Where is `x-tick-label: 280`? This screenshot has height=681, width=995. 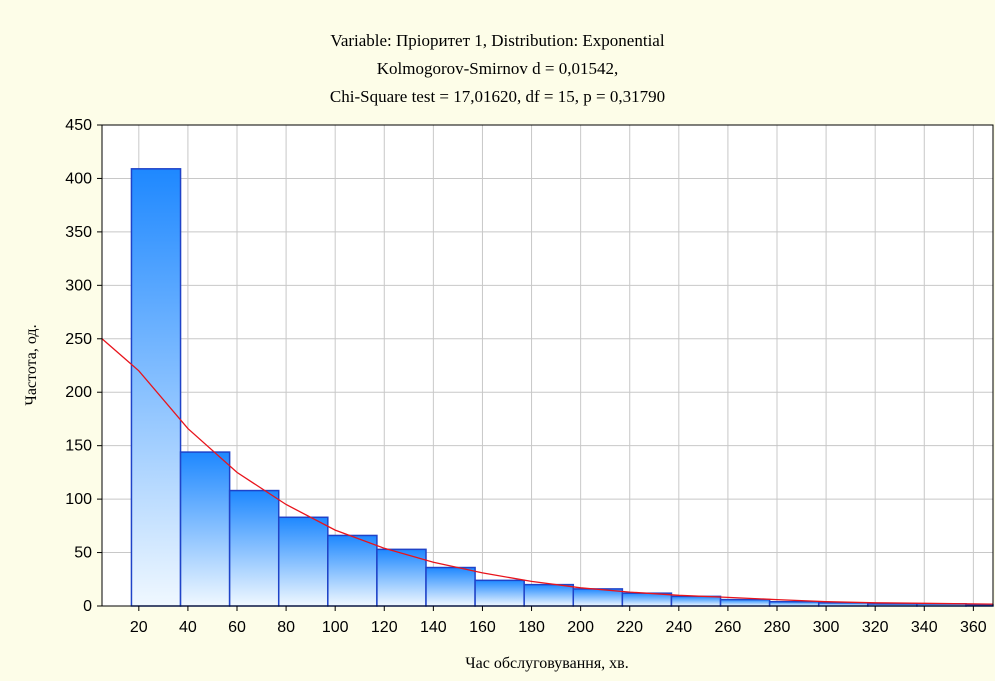
x-tick-label: 280 is located at coordinates (777, 627).